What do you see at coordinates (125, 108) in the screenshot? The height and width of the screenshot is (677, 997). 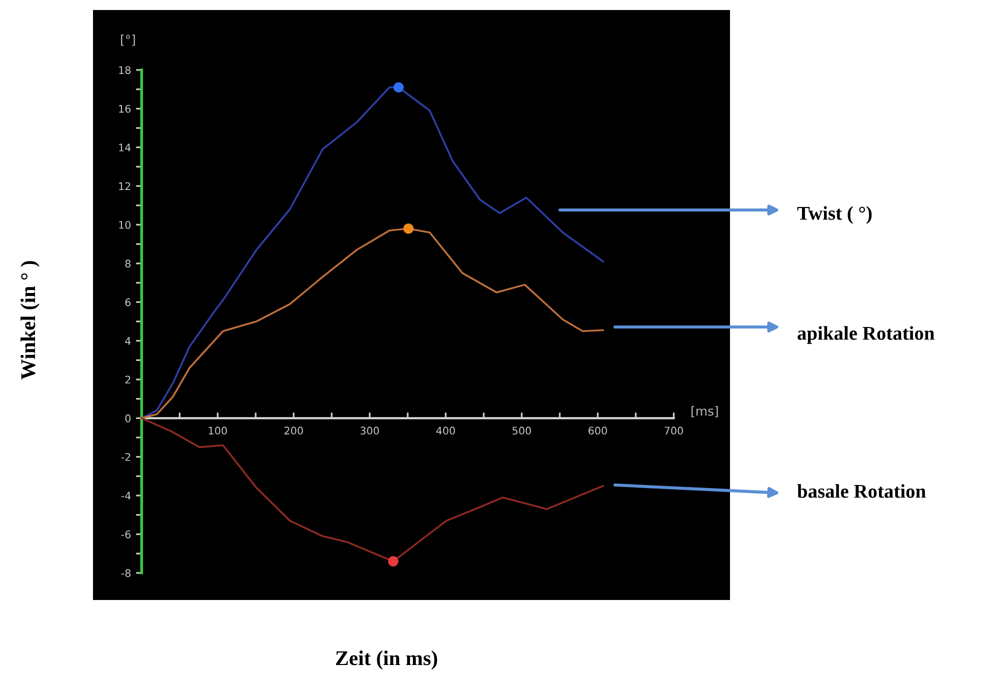 I see `y-tick-label: 16` at bounding box center [125, 108].